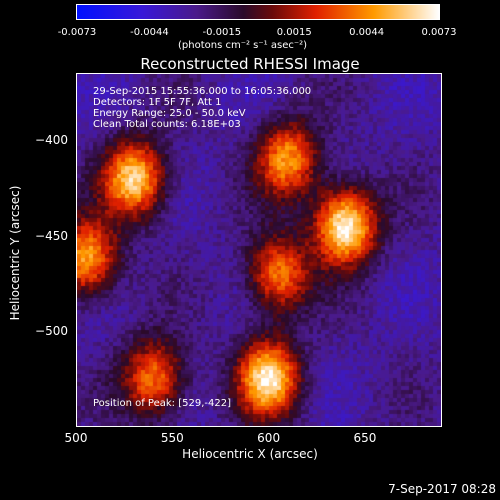 This screenshot has height=500, width=500. I want to click on x-tick-label: 550, so click(172, 438).